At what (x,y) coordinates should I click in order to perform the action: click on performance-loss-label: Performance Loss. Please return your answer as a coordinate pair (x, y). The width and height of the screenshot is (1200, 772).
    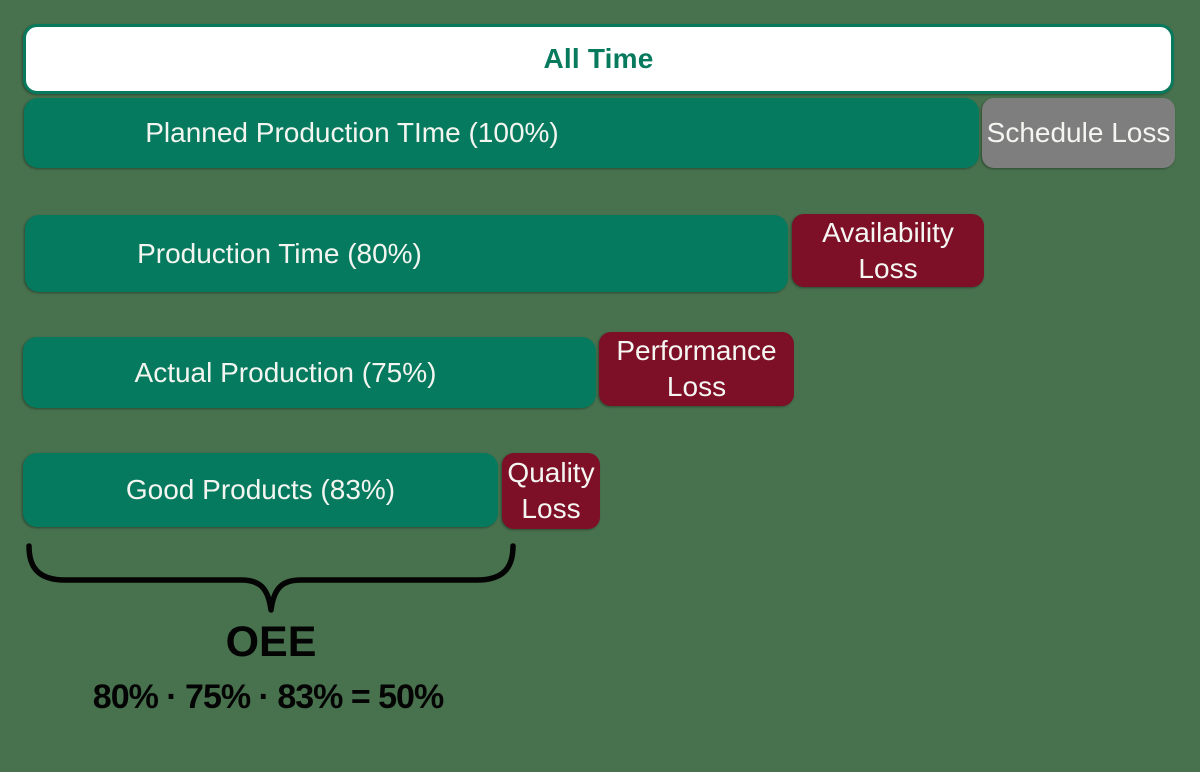
    Looking at the image, I should click on (696, 368).